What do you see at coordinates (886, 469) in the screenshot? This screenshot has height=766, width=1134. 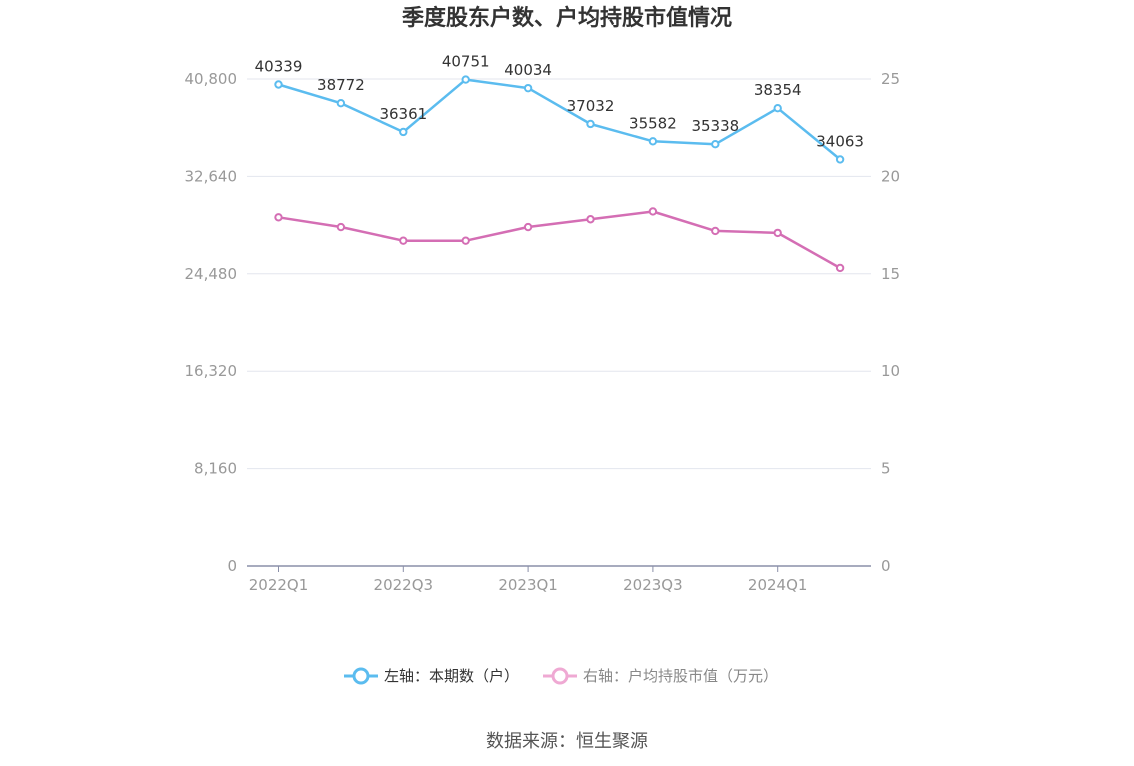 I see `y-right-tick-label: 5` at bounding box center [886, 469].